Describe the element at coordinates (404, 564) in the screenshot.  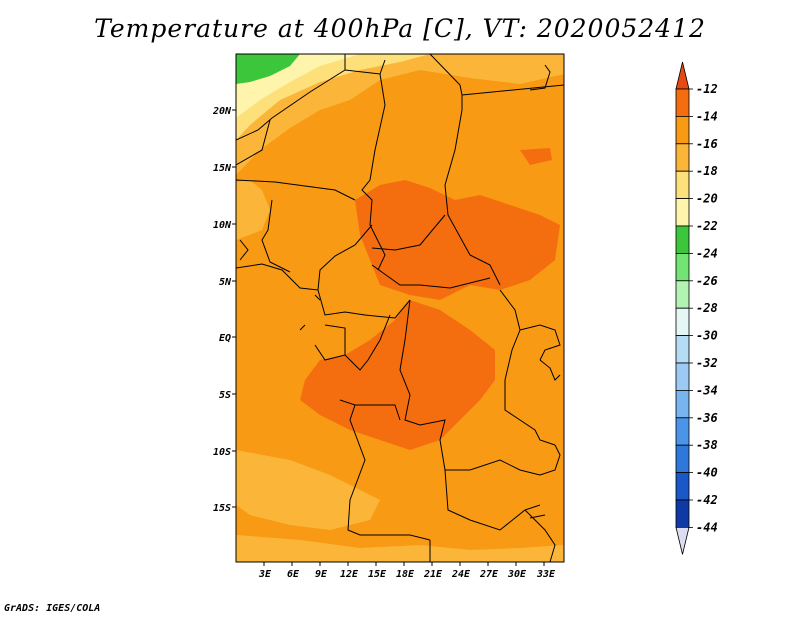
I see `lon-ticks` at that location.